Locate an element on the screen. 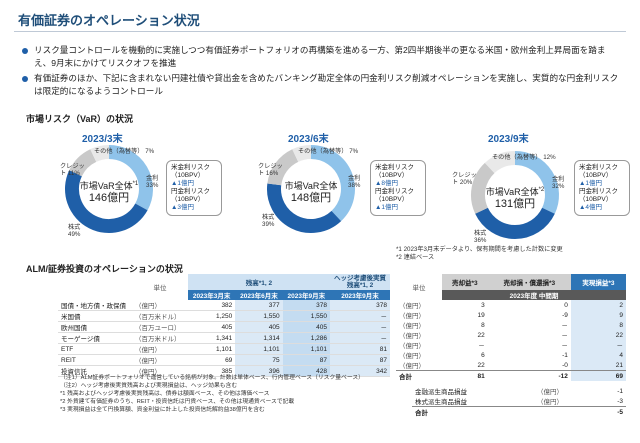 Image resolution: width=640 pixels, height=443 pixels. segment-label-equity: 株式 49% is located at coordinates (74, 231).